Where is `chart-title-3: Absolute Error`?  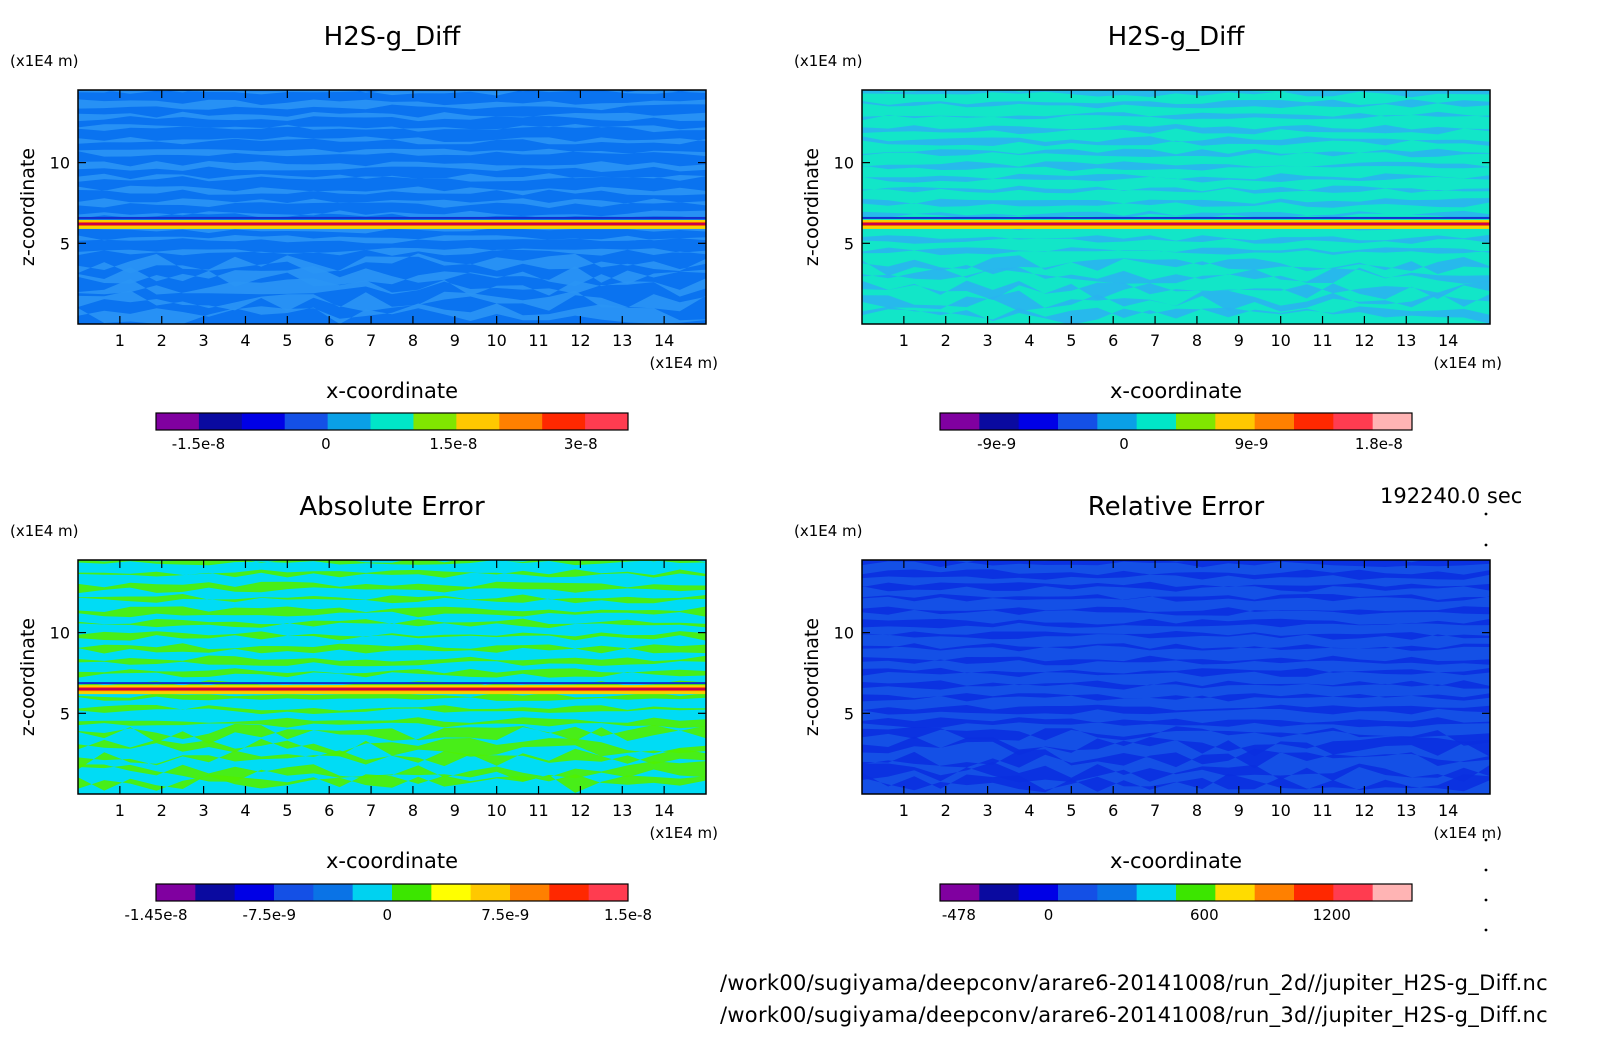
chart-title-3: Absolute Error is located at coordinates (392, 507).